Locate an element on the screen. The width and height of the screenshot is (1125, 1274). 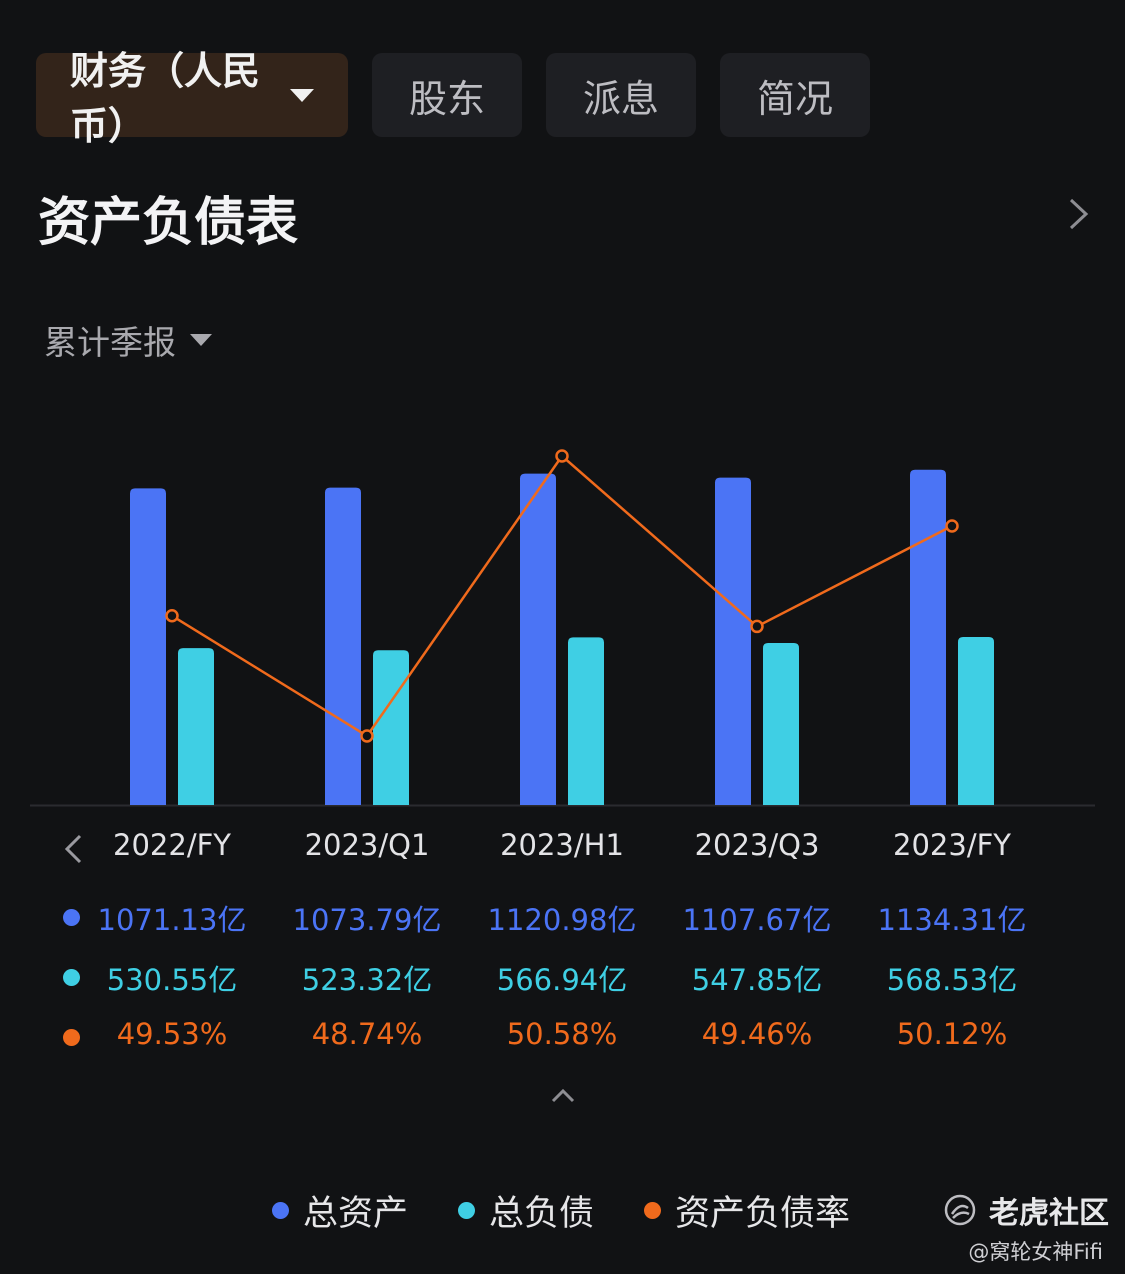
data-label: 530.55亿 is located at coordinates (172, 980).